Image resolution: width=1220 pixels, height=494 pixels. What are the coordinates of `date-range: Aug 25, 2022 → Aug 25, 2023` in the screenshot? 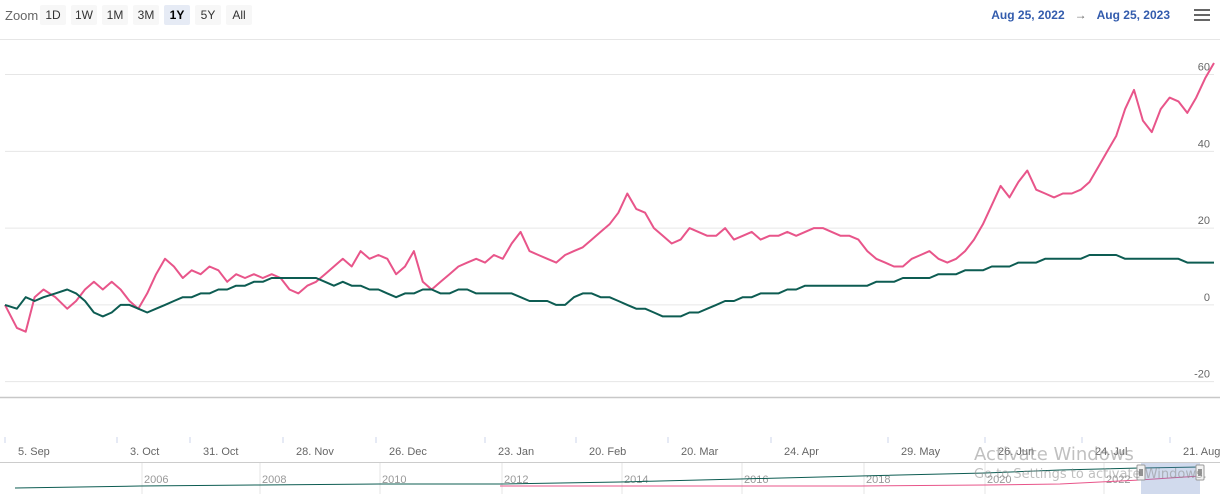 It's located at (1080, 15).